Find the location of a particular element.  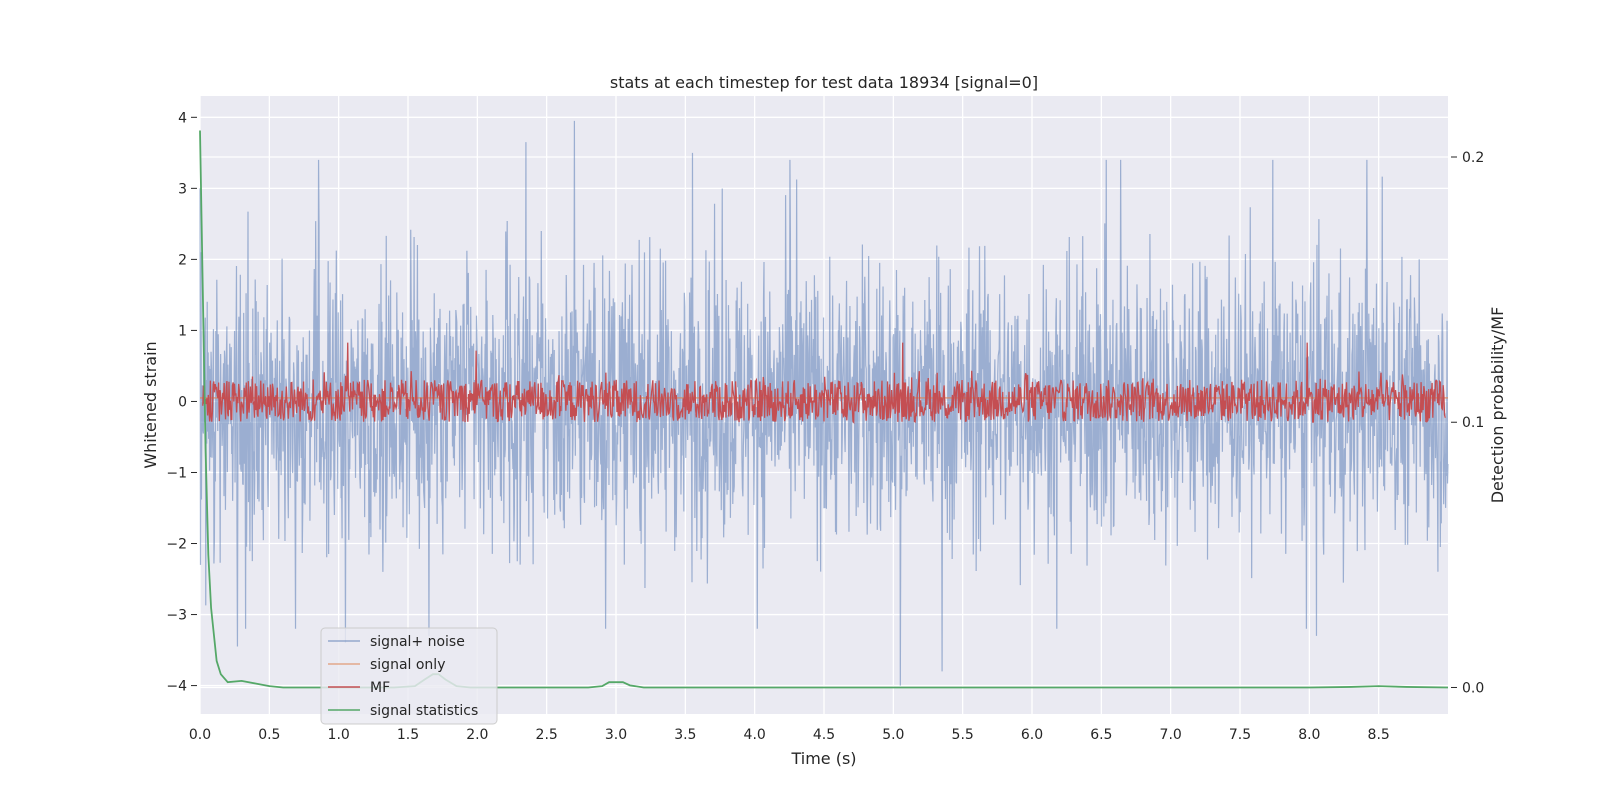

x-tick-label: 2.5 is located at coordinates (547, 735).